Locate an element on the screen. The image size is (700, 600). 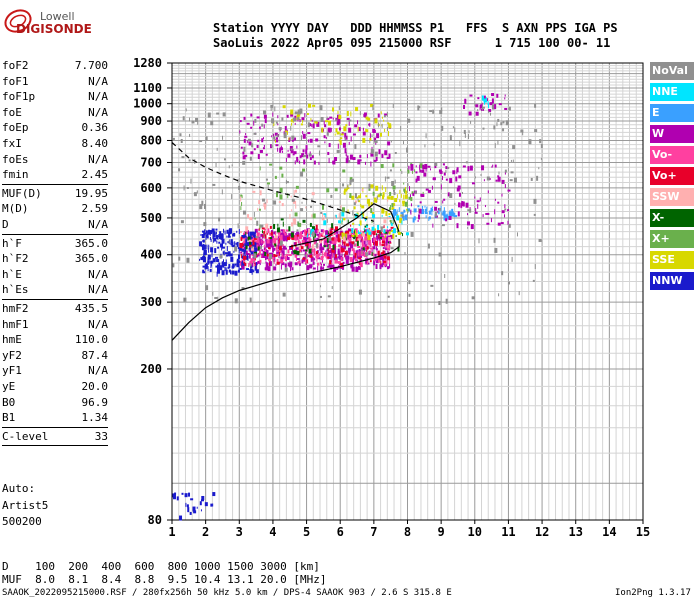
param-value: N/A is located at coordinates (98, 290).